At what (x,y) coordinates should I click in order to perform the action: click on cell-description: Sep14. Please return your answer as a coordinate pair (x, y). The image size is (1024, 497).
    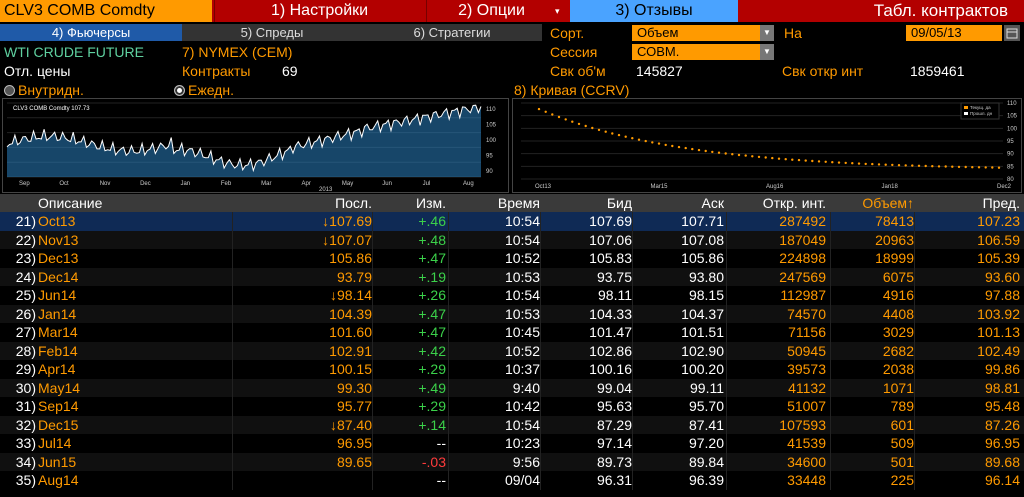
    Looking at the image, I should click on (58, 406).